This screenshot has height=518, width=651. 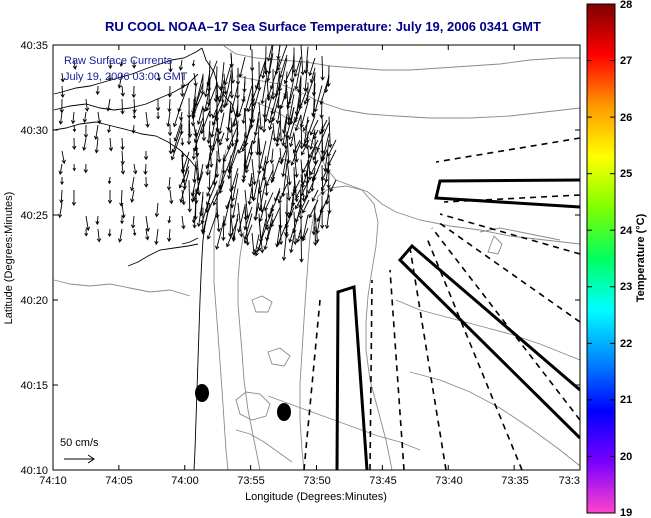 I want to click on y-tick-label: 40:10, so click(x=34, y=471).